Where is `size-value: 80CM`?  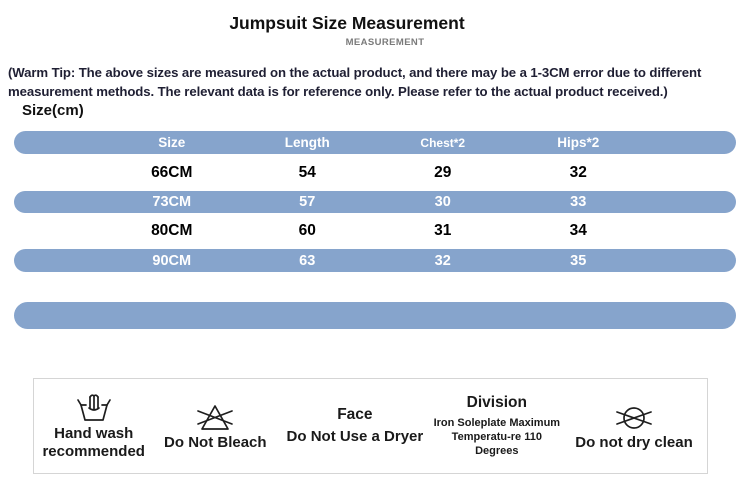 size-value: 80CM is located at coordinates (172, 230).